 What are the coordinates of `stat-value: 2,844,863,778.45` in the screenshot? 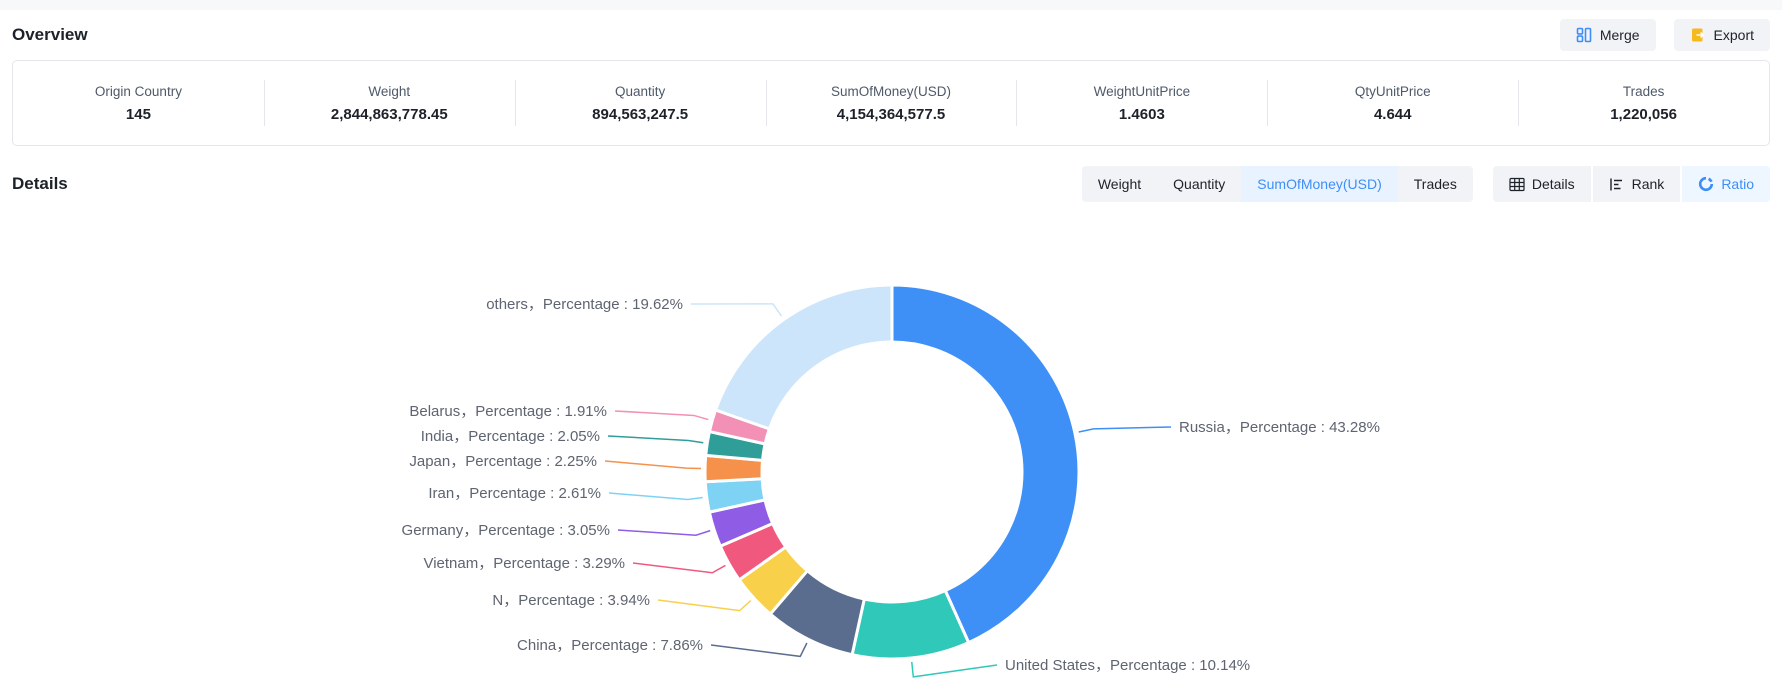 It's located at (389, 114).